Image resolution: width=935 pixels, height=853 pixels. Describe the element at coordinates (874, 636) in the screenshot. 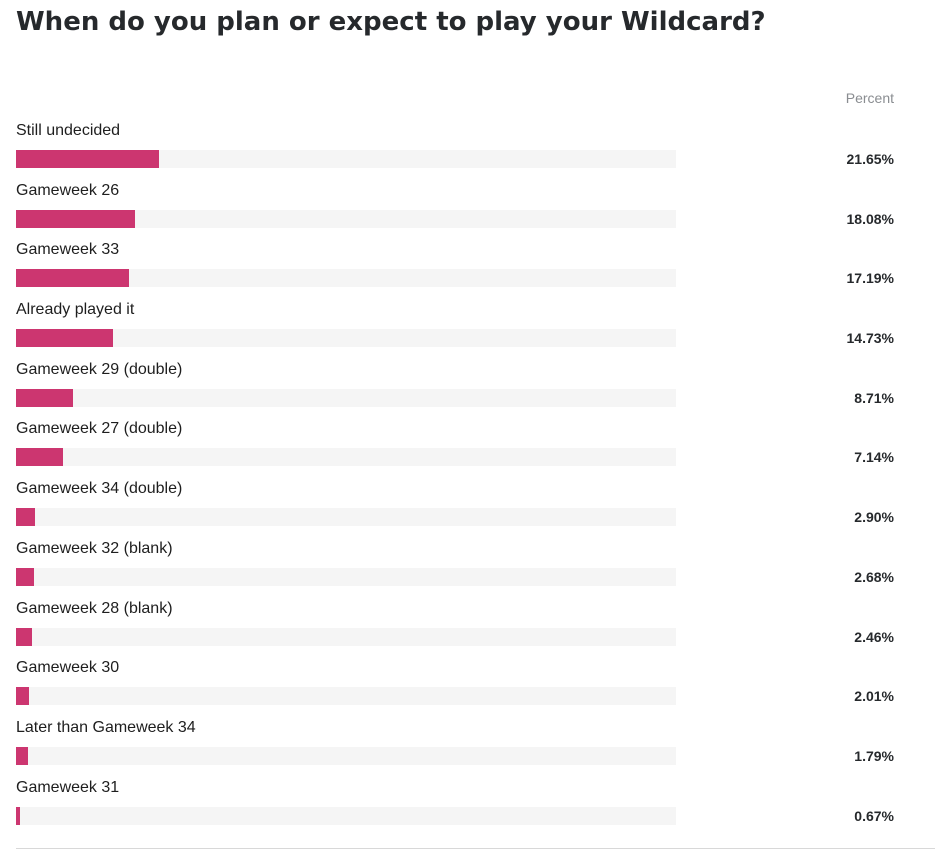

I see `percent-value: 2.46%` at that location.